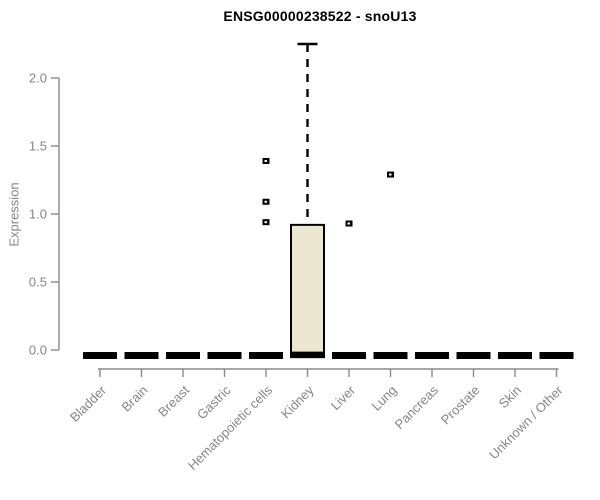 The image size is (600, 500). I want to click on x-tick-label: Prostate, so click(460, 405).